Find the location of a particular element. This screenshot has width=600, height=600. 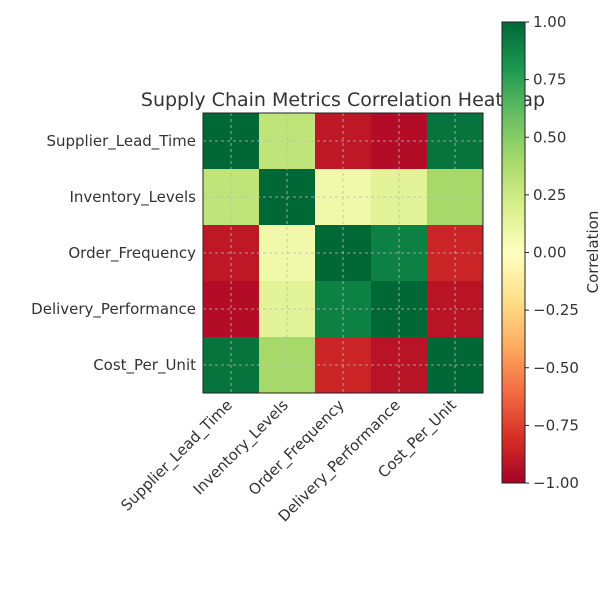

colorbar-tick-label: 0.50 is located at coordinates (549, 137).